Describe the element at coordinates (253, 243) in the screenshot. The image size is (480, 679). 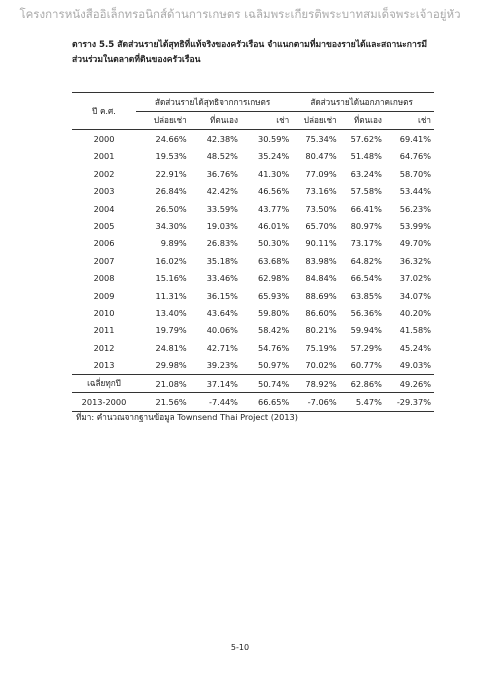
I see `table-row: 2006 9.89% 26.83% 50.30% 90.11% 73.17% 49.70%` at that location.